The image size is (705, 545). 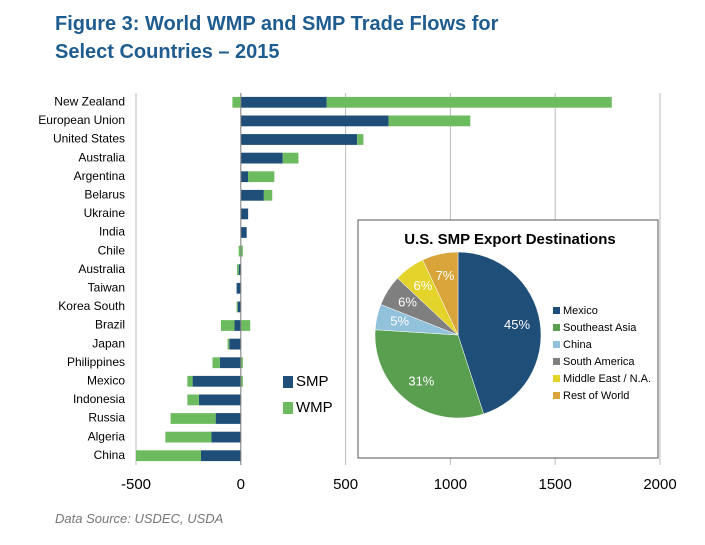 What do you see at coordinates (599, 362) in the screenshot?
I see `legend-label: South America` at bounding box center [599, 362].